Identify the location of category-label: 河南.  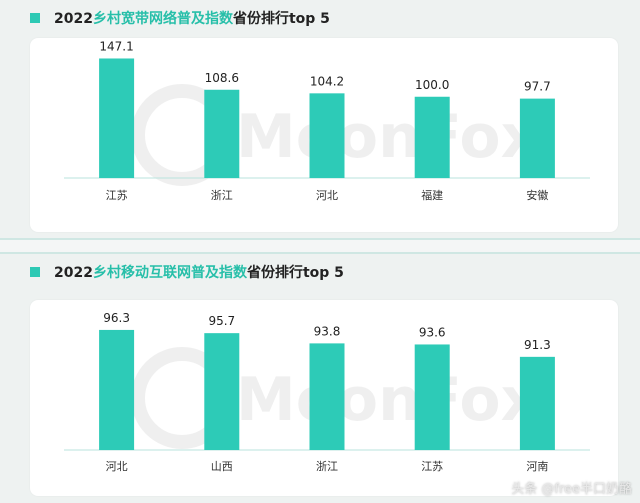
(537, 466).